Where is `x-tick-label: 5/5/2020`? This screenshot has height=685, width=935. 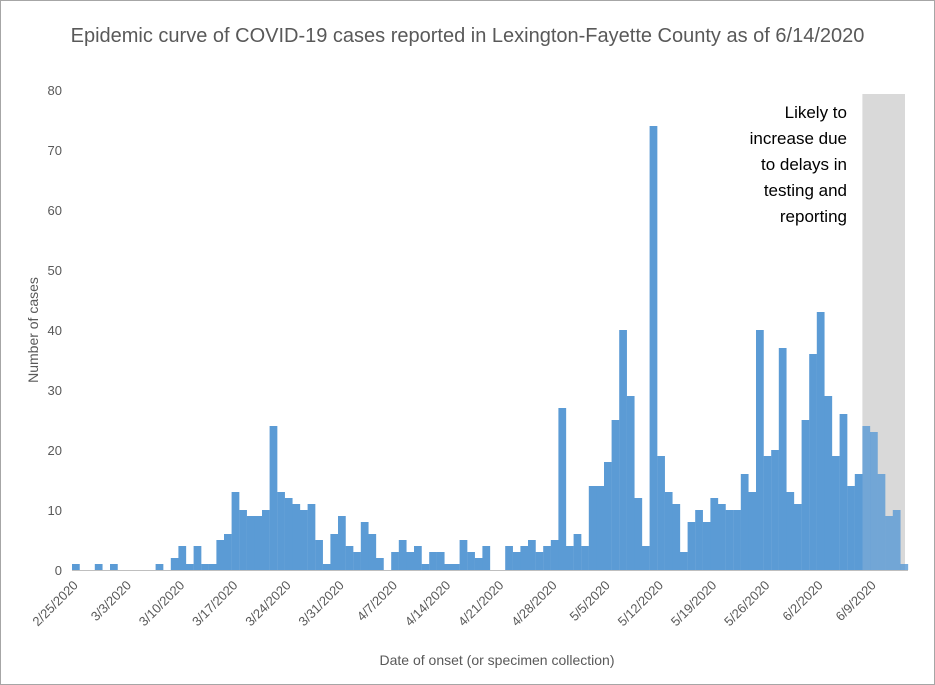 x-tick-label: 5/5/2020 is located at coordinates (590, 601).